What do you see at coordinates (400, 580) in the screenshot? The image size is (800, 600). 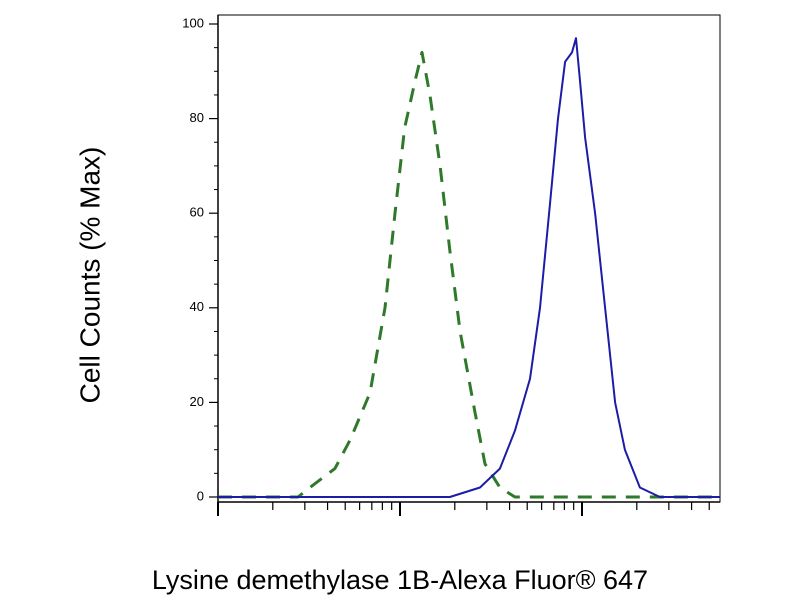 I see `x-axis-label: Lysine demethylase 1B-Alexa Fluor® 647` at bounding box center [400, 580].